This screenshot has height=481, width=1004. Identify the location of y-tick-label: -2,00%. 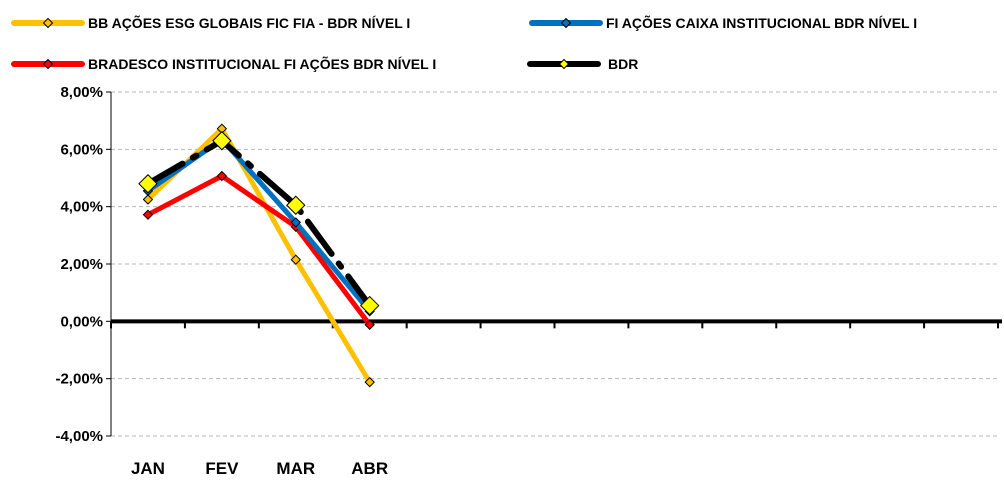
(79, 379).